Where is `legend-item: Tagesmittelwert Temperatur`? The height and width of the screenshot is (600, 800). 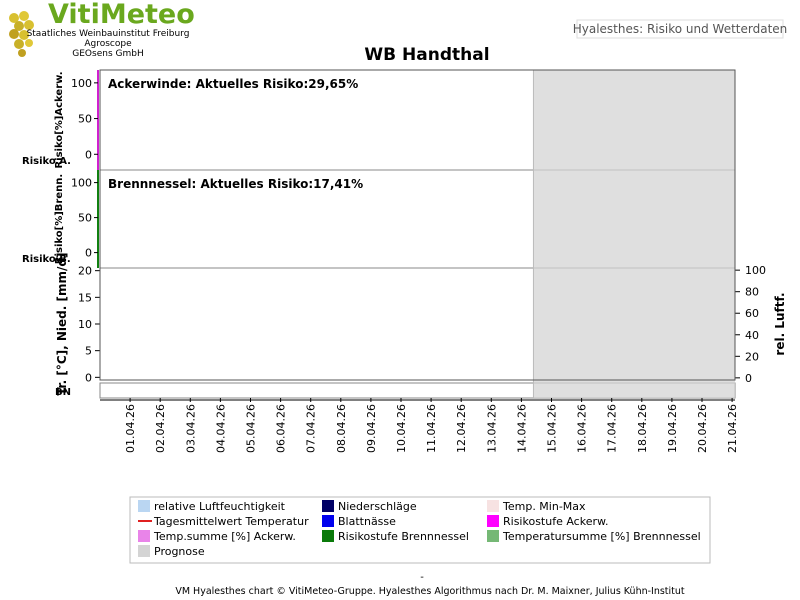 legend-item: Tagesmittelwert Temperatur is located at coordinates (223, 521).